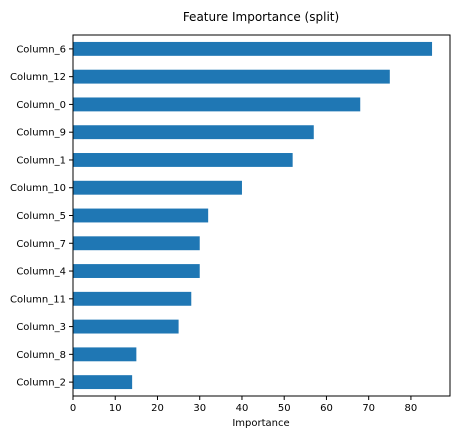 This screenshot has height=443, width=460. What do you see at coordinates (368, 408) in the screenshot?
I see `x-tick-label: 70` at bounding box center [368, 408].